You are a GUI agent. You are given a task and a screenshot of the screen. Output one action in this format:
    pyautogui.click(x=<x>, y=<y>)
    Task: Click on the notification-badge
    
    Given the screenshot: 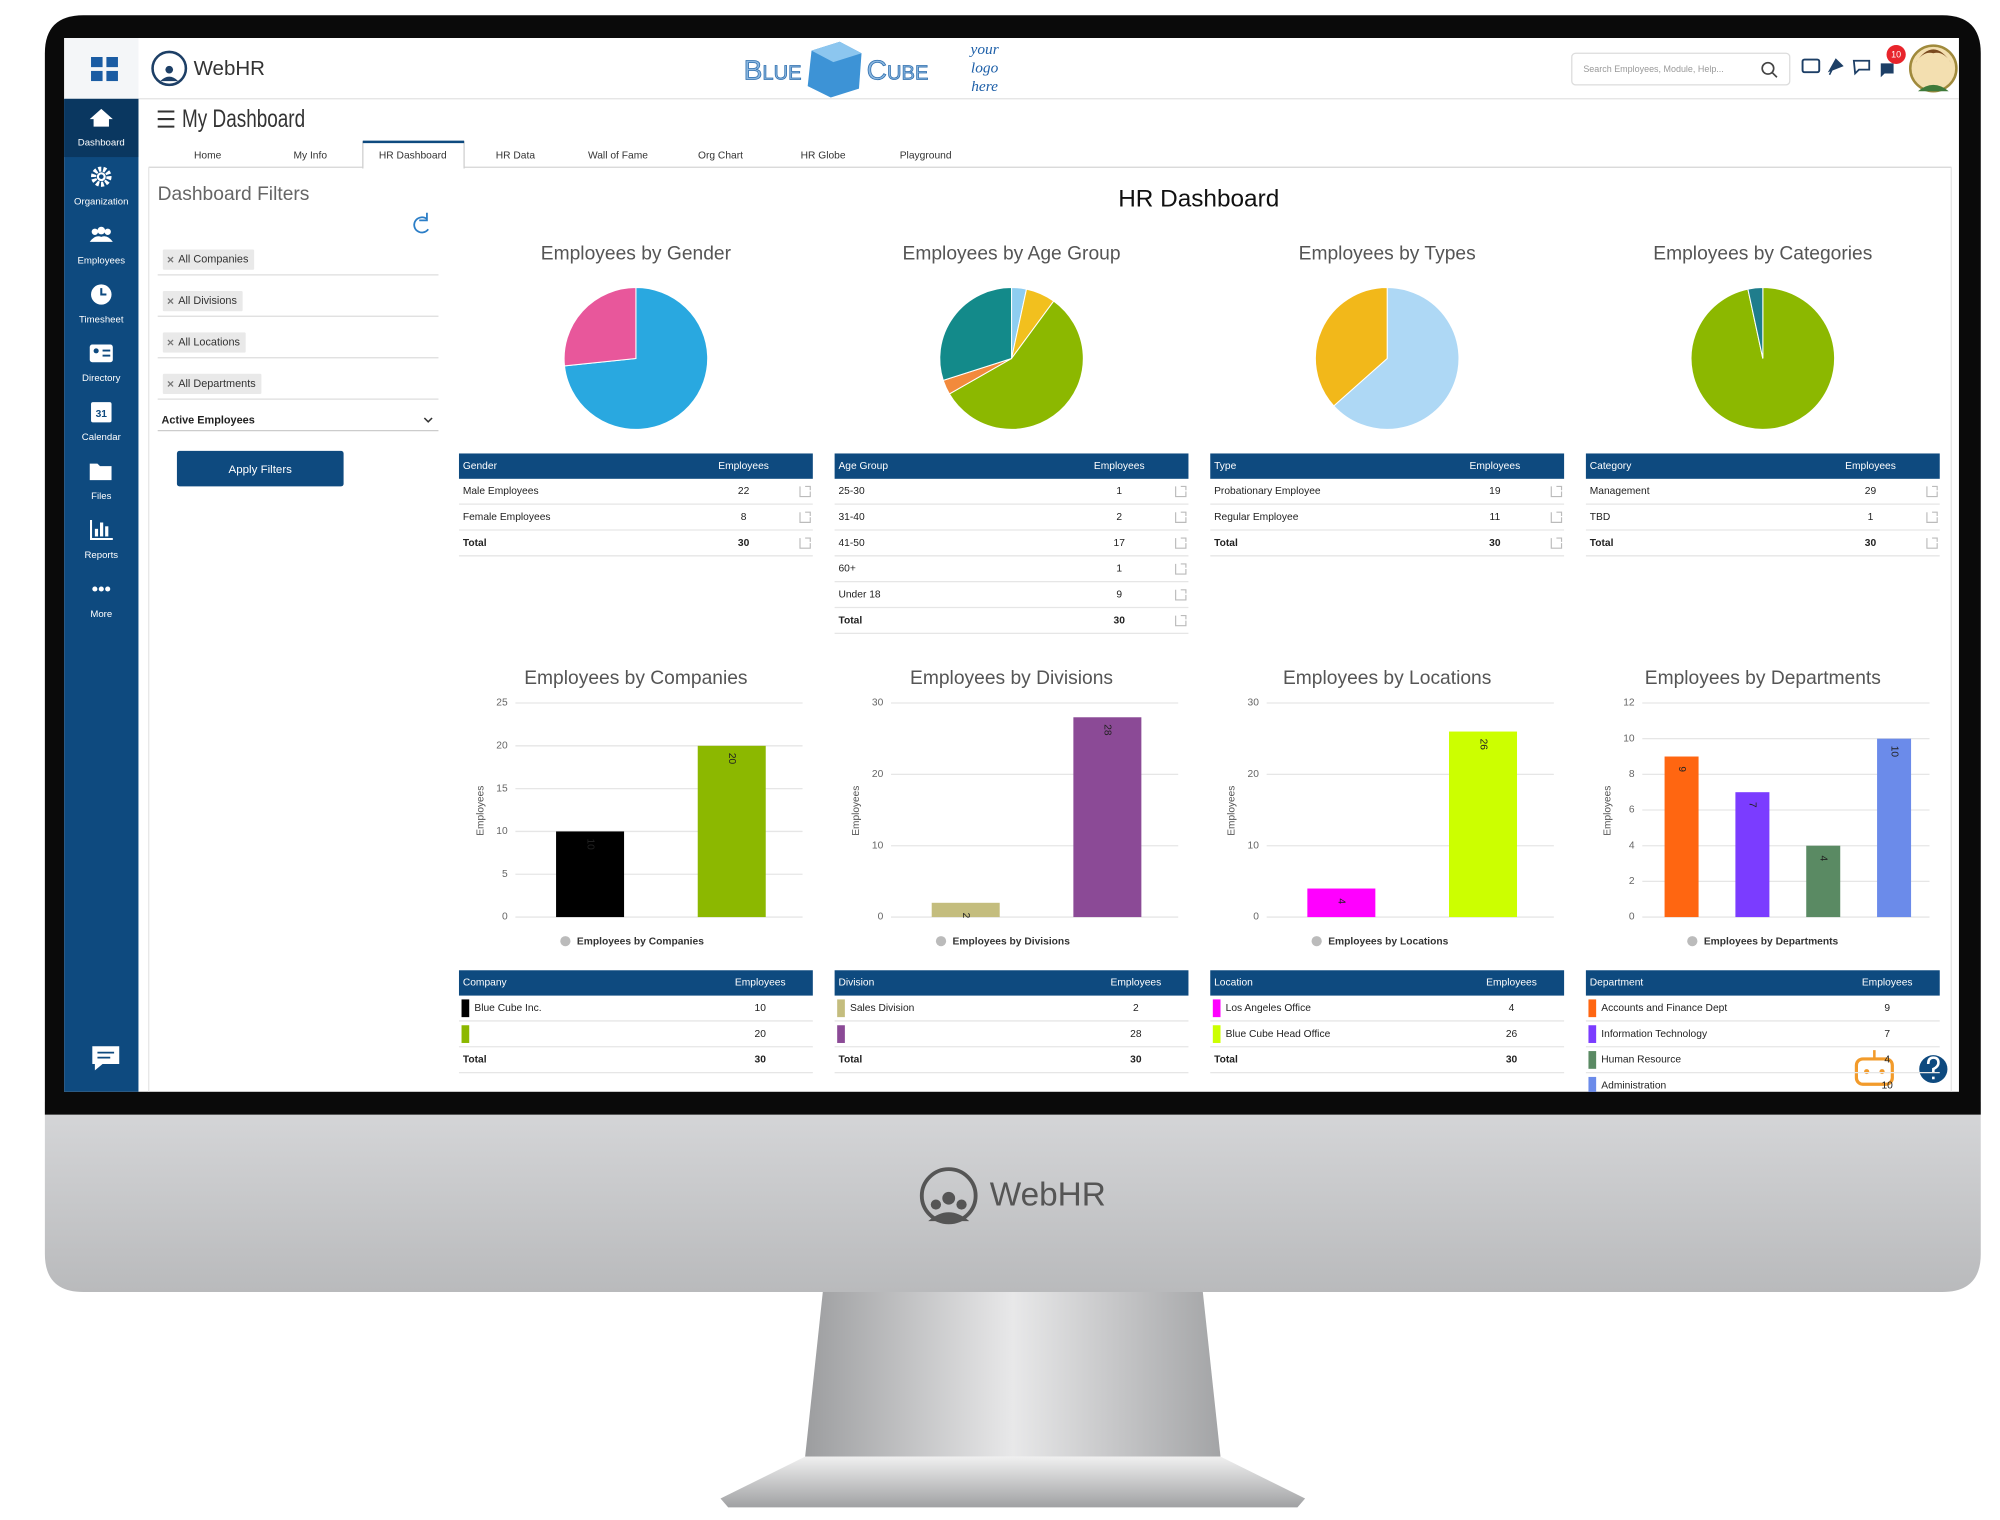 What is the action you would take?
    pyautogui.click(x=1896, y=54)
    